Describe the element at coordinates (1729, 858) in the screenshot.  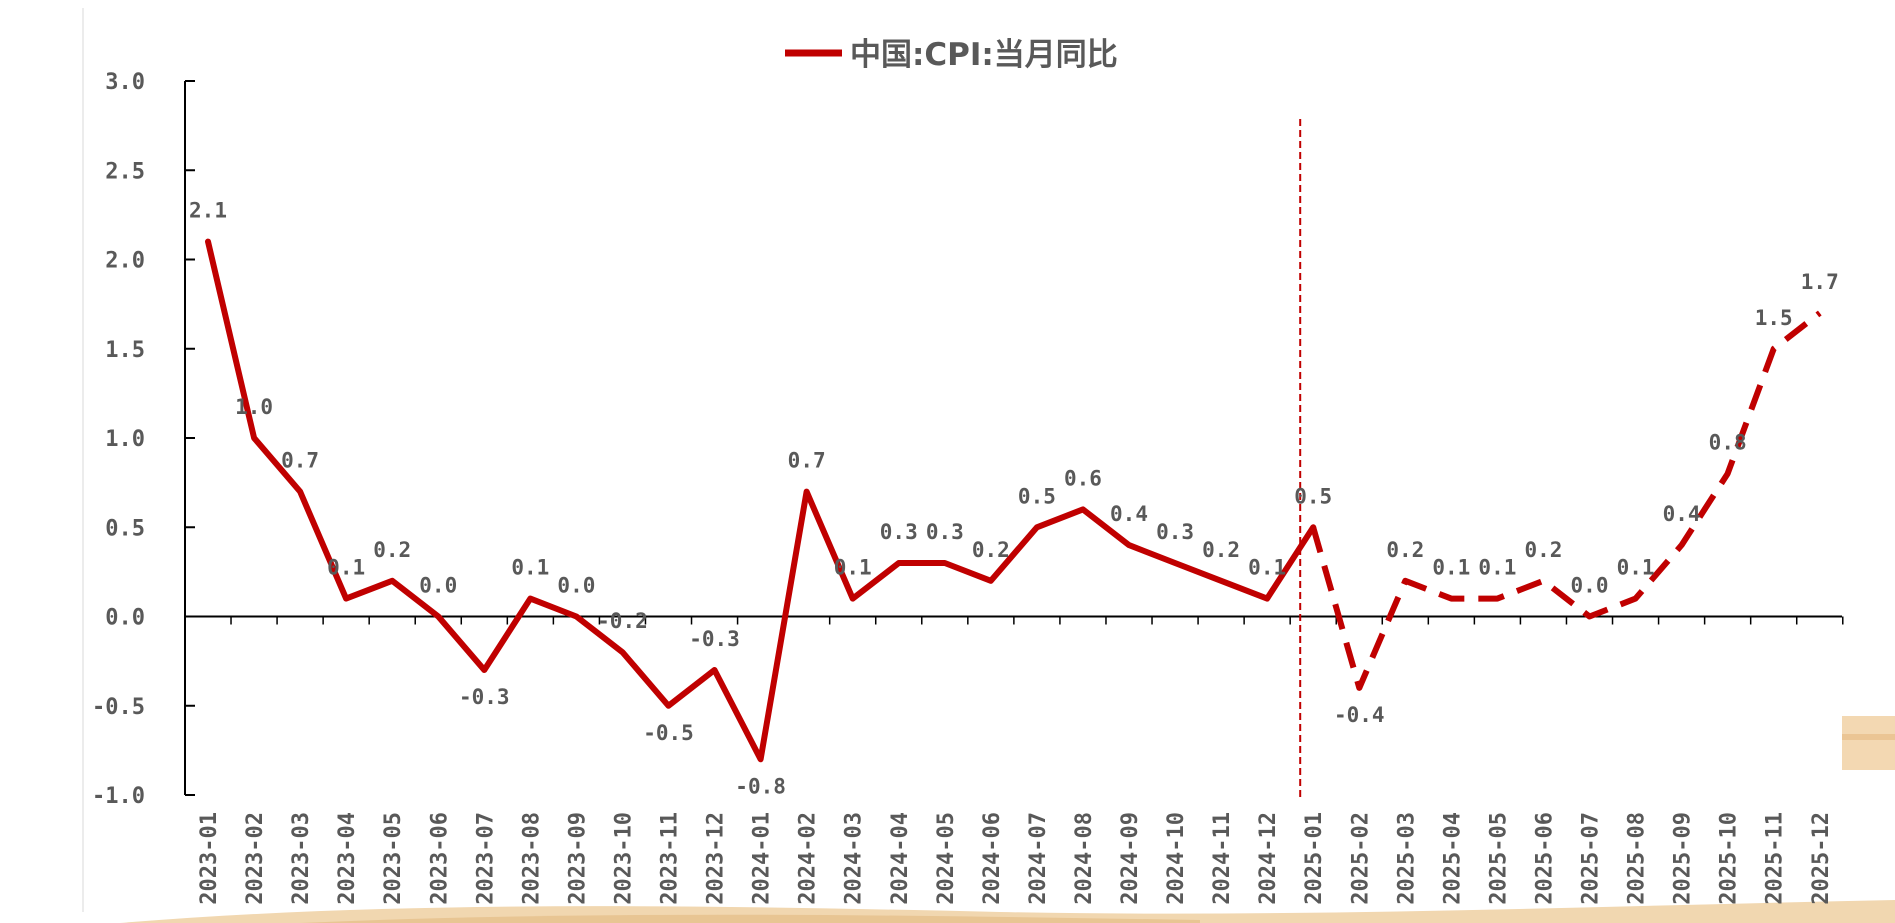
I see `x-tick-label: 2025-10` at that location.